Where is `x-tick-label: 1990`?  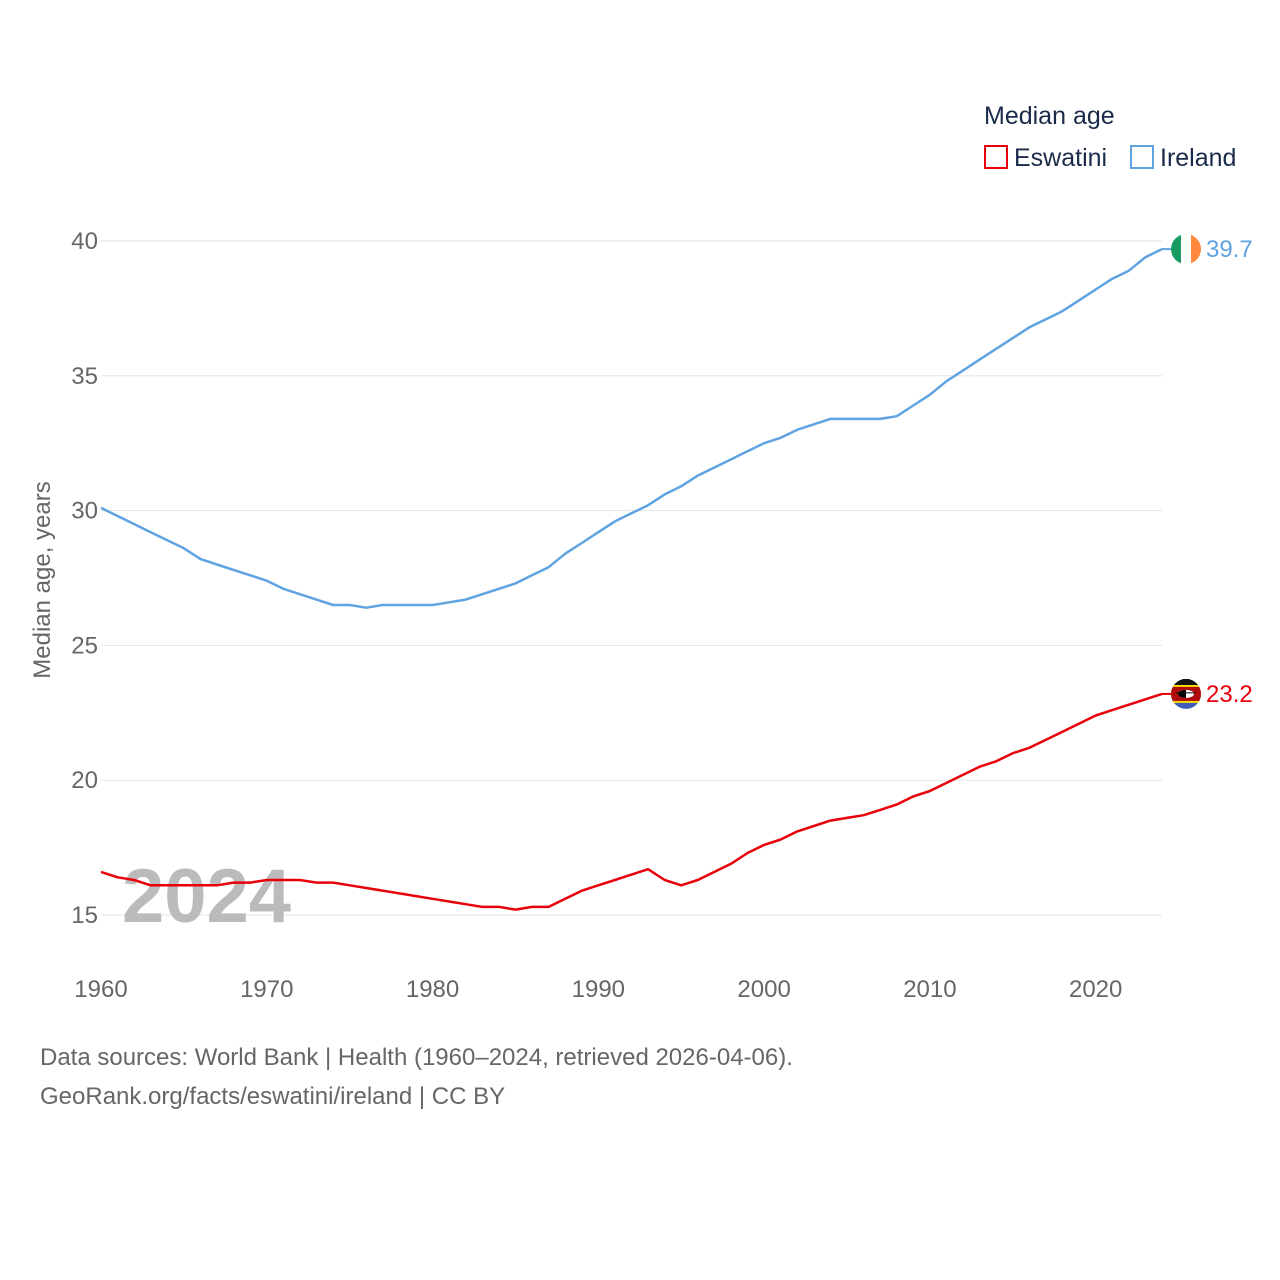 x-tick-label: 1990 is located at coordinates (598, 989).